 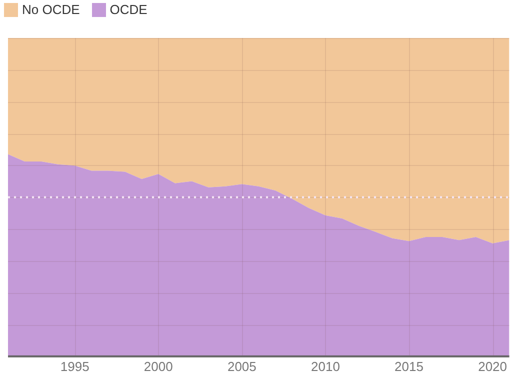 What do you see at coordinates (158, 366) in the screenshot?
I see `x-tick-label: 2000` at bounding box center [158, 366].